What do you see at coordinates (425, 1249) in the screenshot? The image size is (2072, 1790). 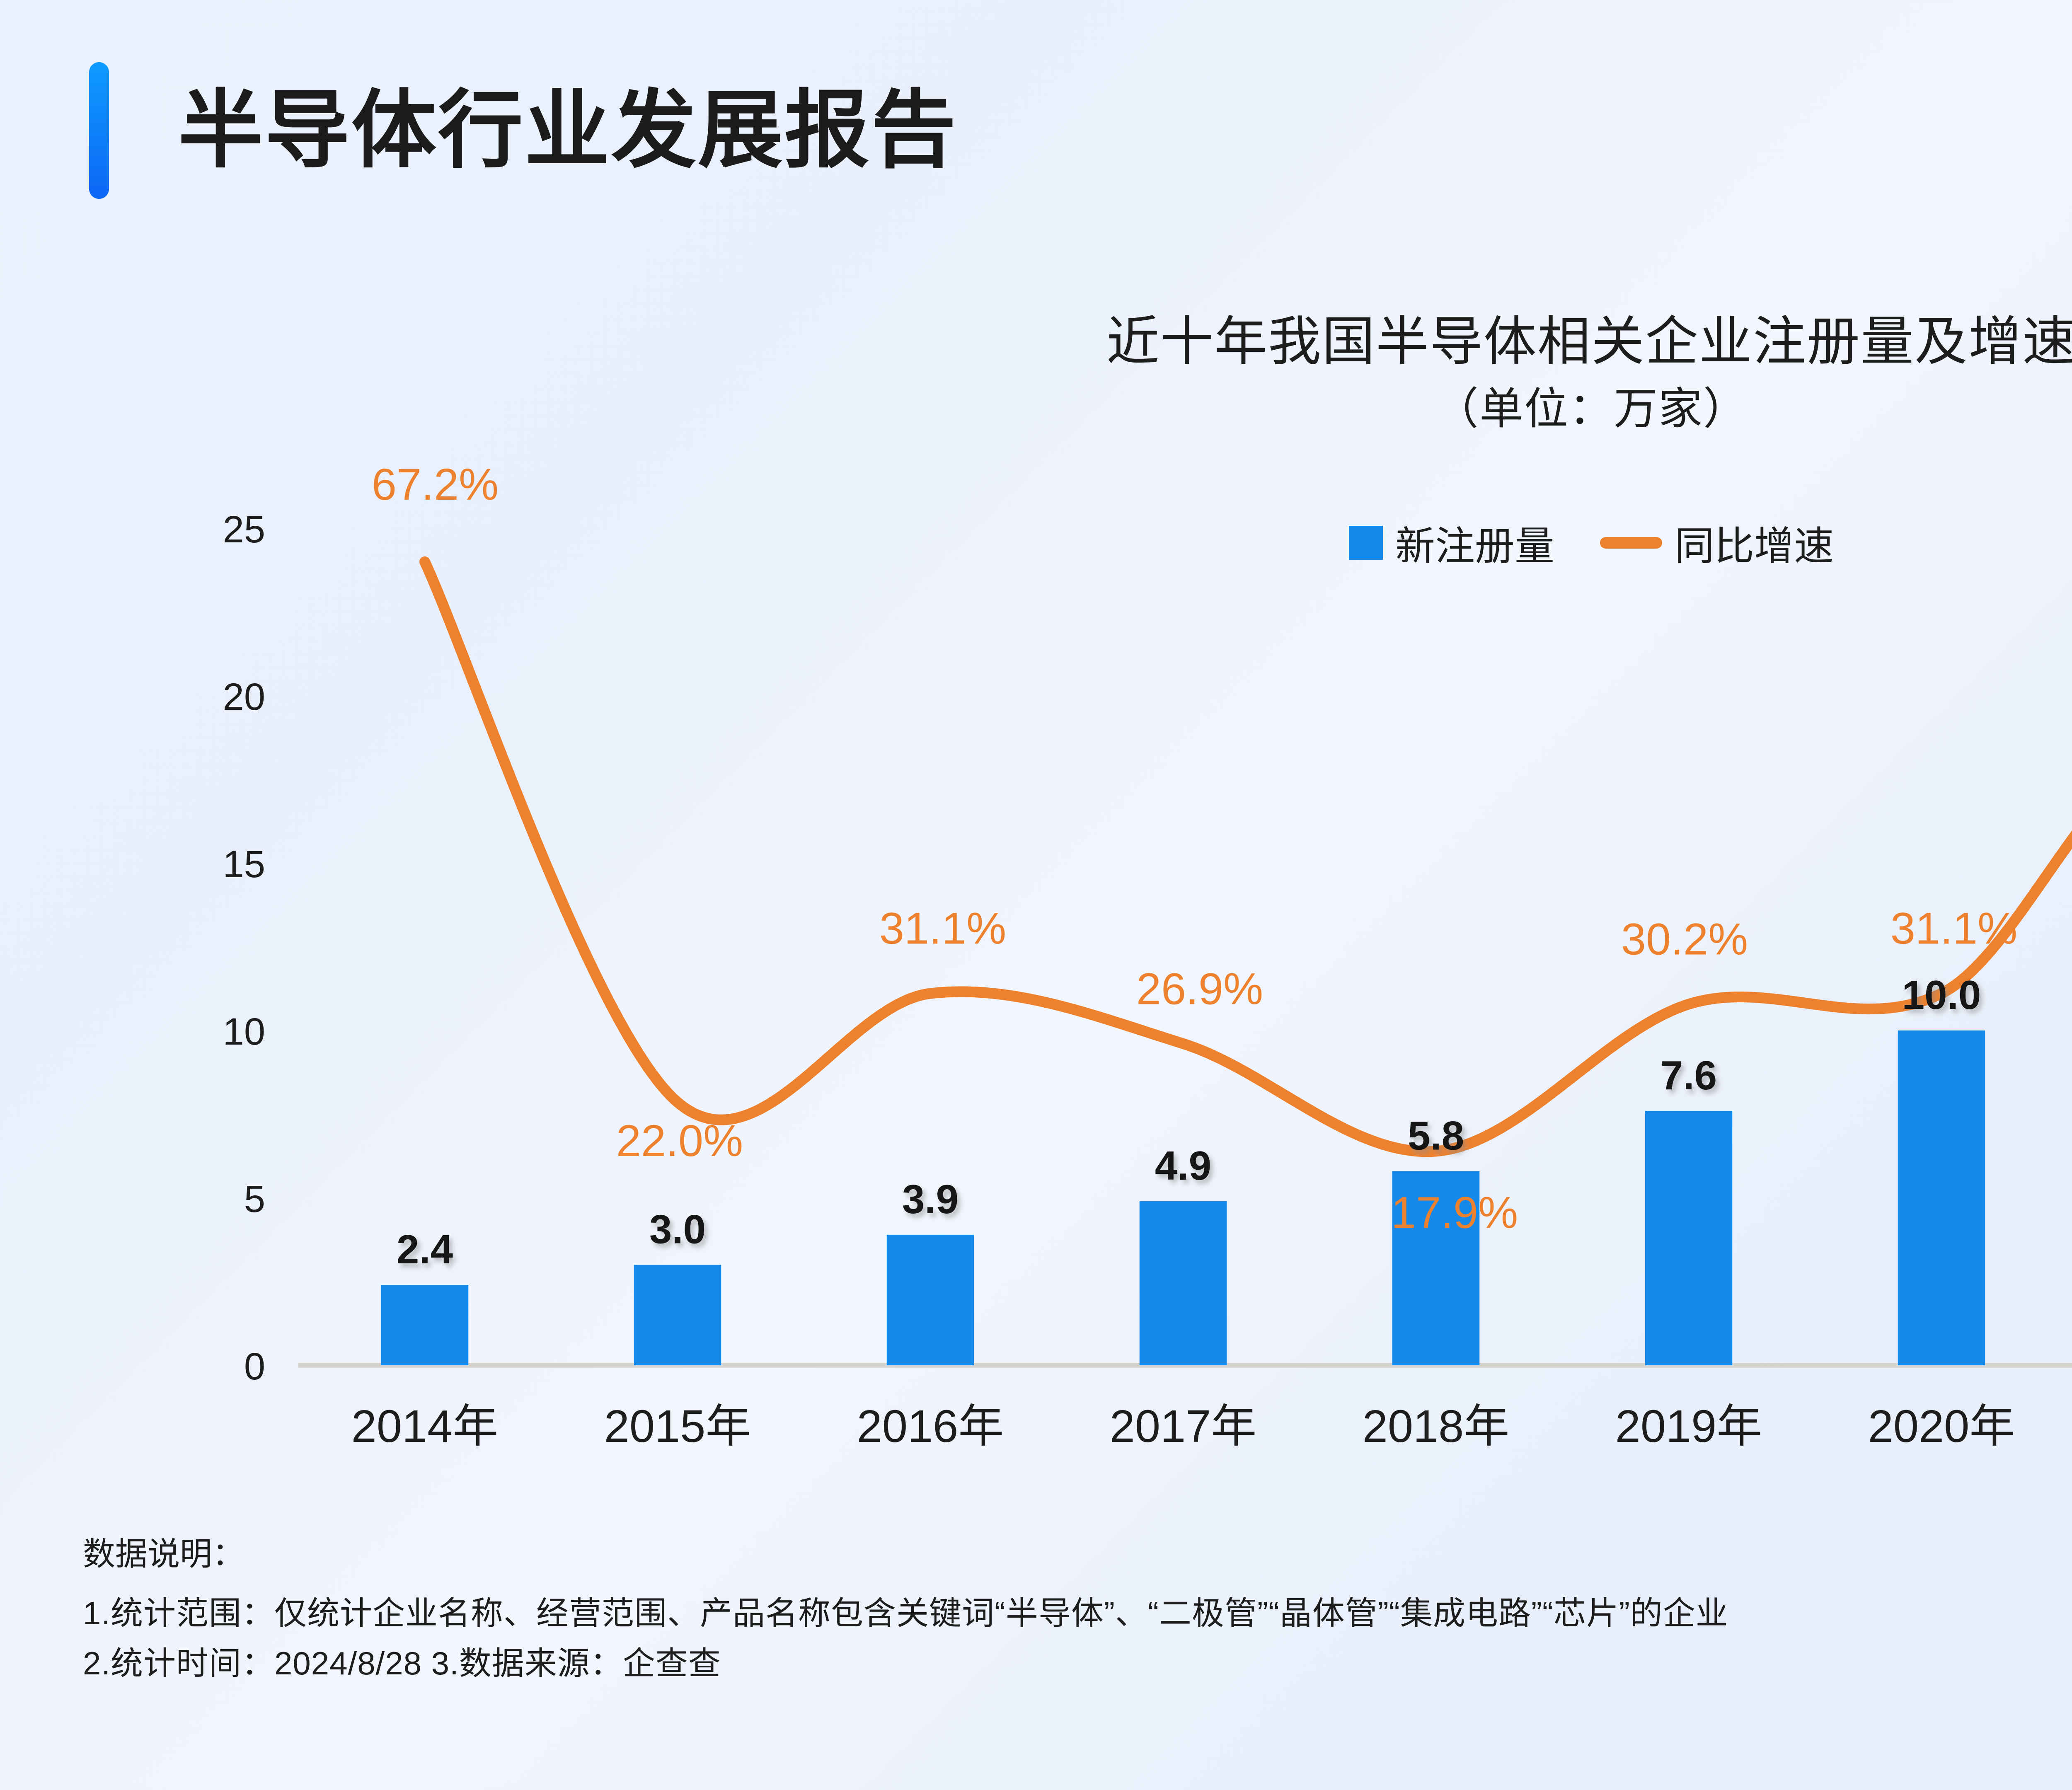 I see `bar-value-label-2014年: 2.4` at bounding box center [425, 1249].